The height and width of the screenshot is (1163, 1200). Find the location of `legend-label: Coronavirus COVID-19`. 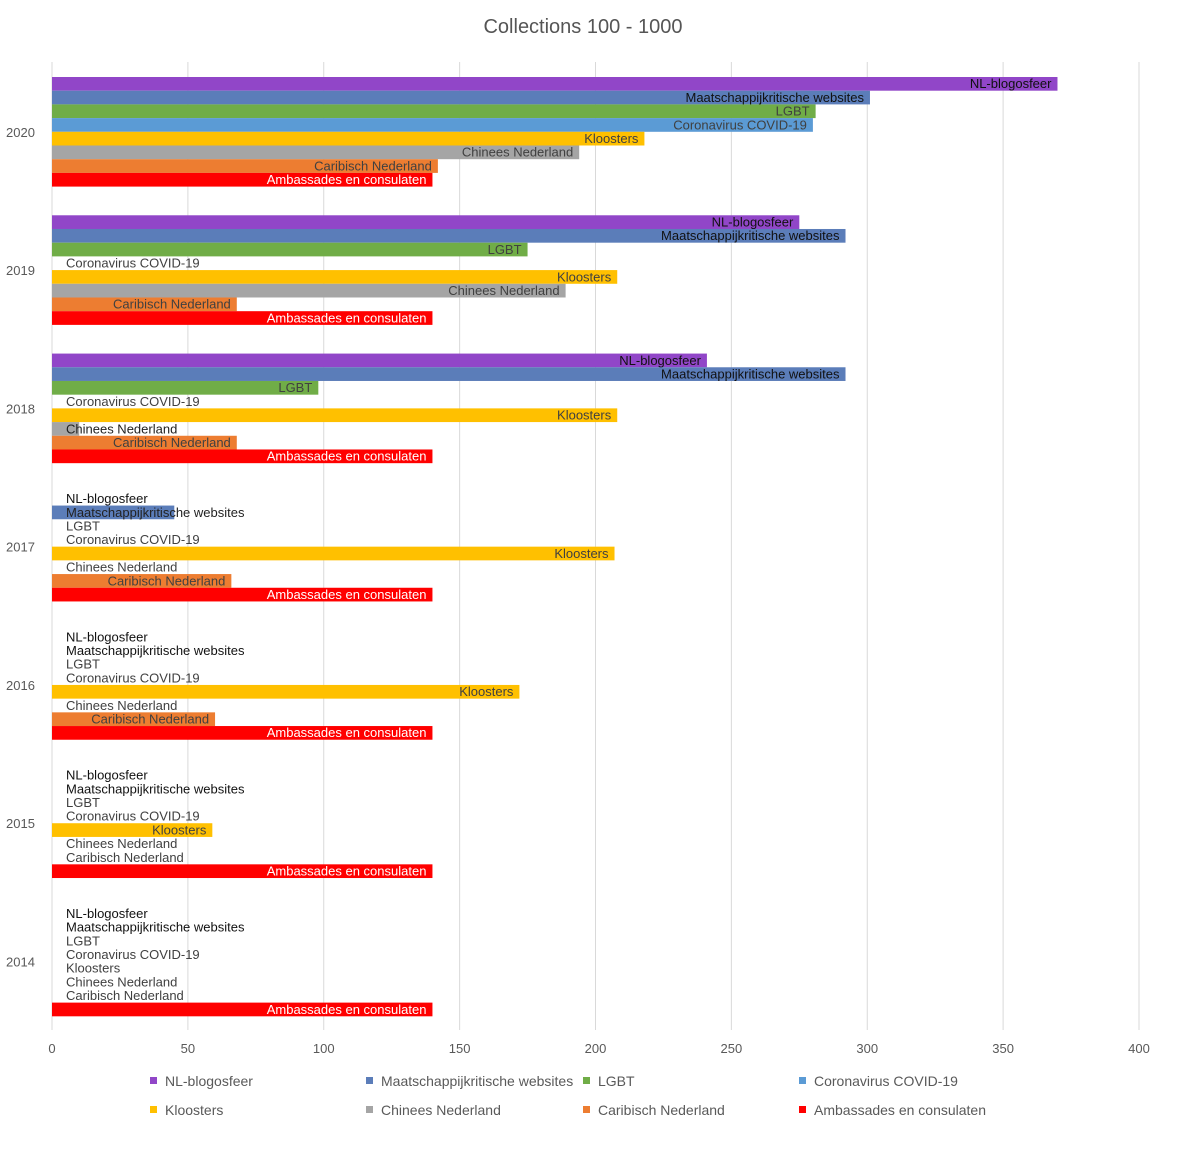

legend-label: Coronavirus COVID-19 is located at coordinates (886, 1080).